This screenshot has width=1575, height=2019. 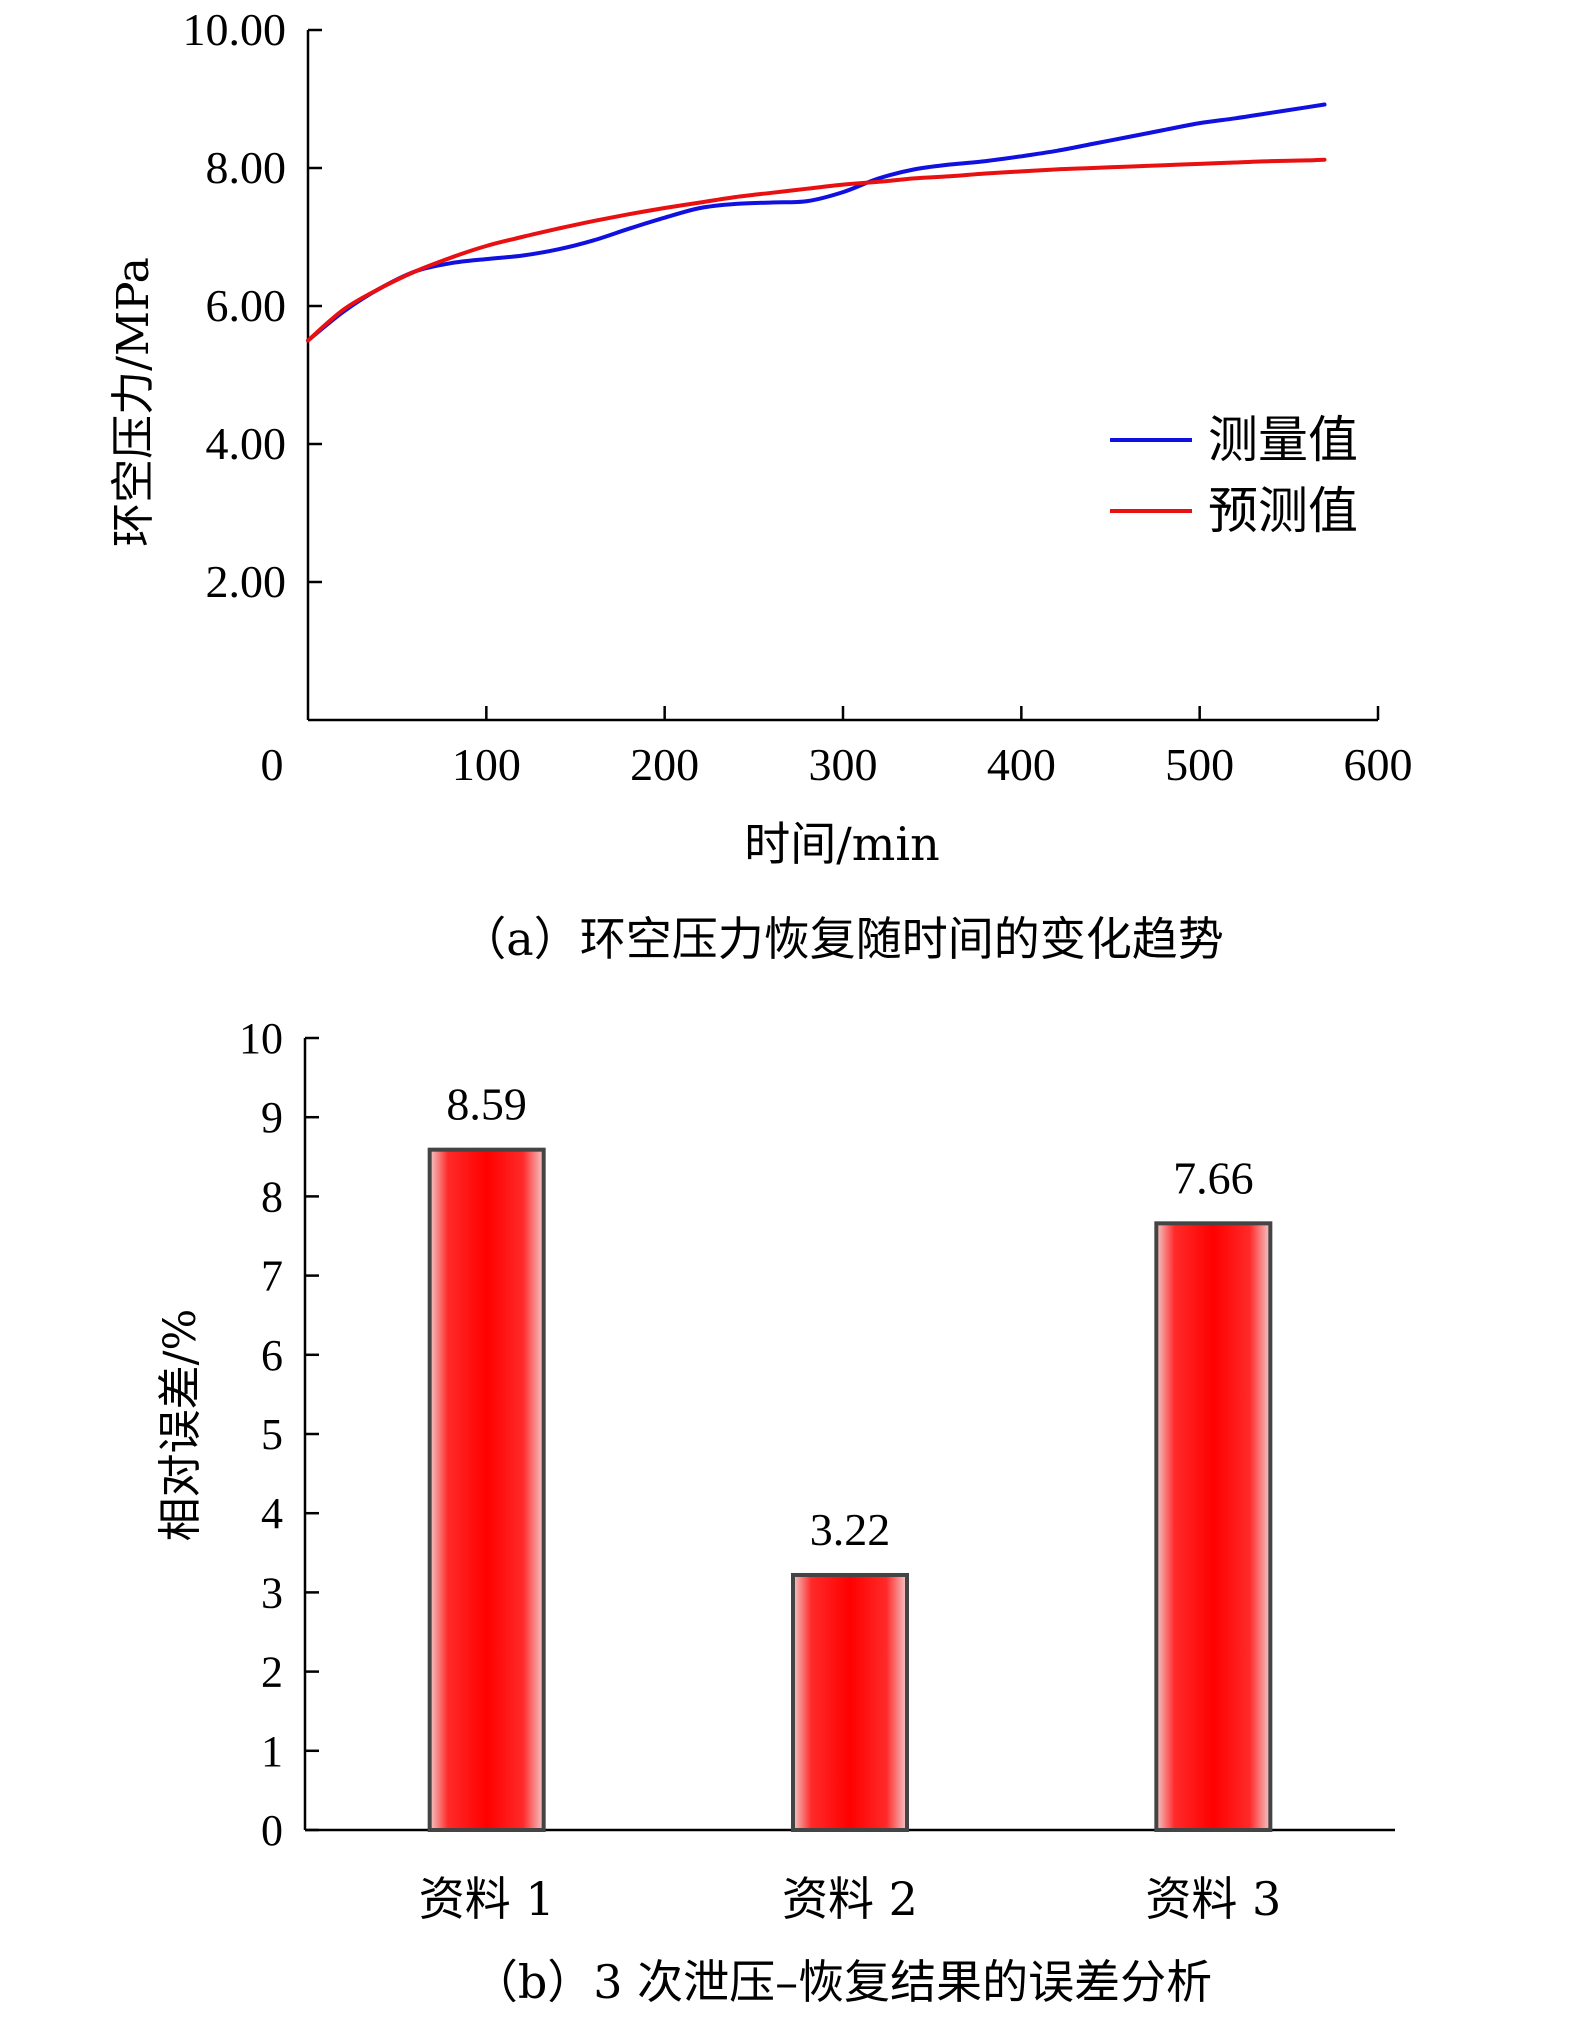 I want to click on series-lines, so click(x=816, y=222).